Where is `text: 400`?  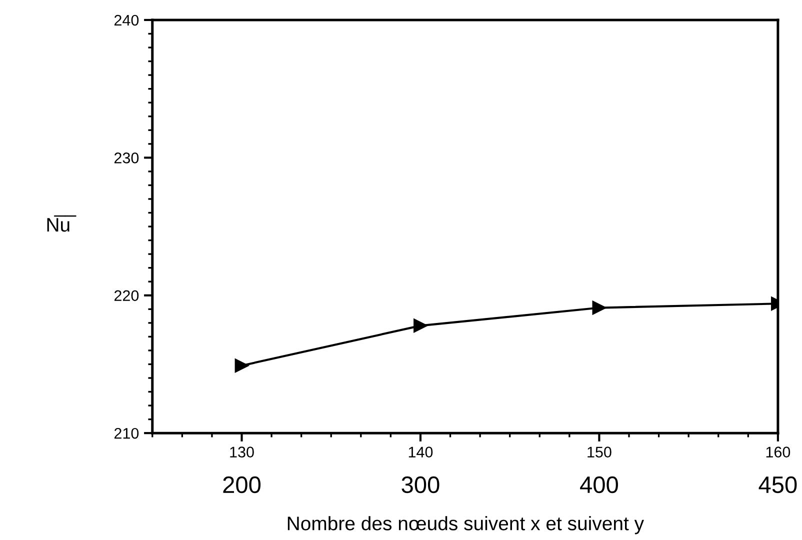 text: 400 is located at coordinates (599, 485).